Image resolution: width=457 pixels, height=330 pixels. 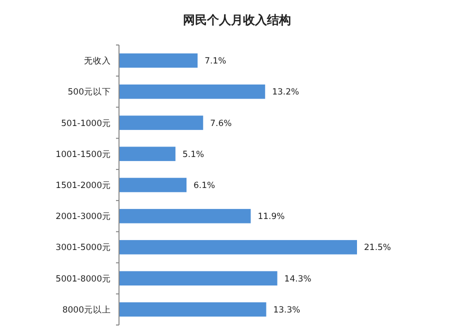 What do you see at coordinates (86, 310) in the screenshot?
I see `y-tick-label: 8000元以上` at bounding box center [86, 310].